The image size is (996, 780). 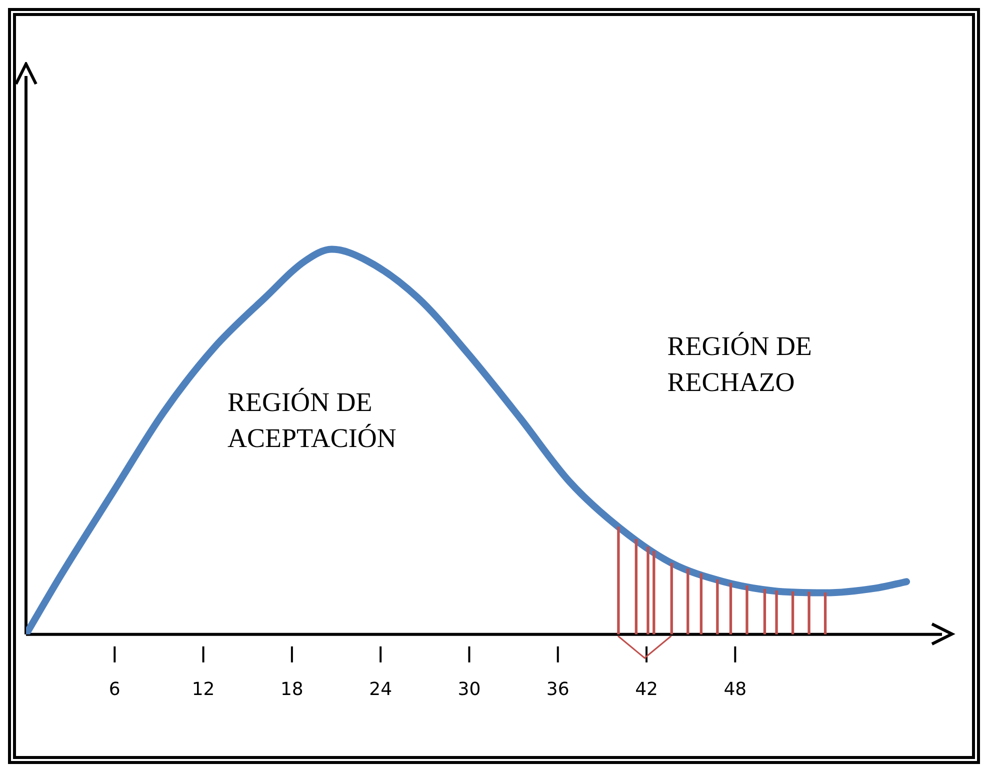 I want to click on x-tick-label: 18, so click(x=292, y=689).